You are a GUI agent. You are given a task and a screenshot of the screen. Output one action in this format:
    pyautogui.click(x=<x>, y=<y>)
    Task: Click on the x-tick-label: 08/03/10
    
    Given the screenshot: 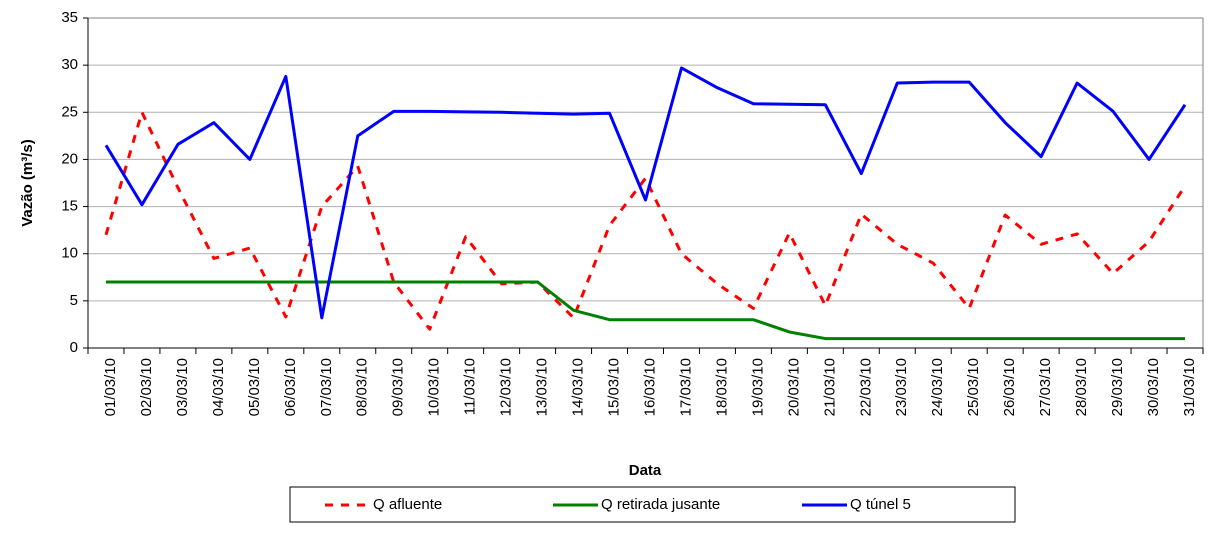 What is the action you would take?
    pyautogui.click(x=362, y=387)
    